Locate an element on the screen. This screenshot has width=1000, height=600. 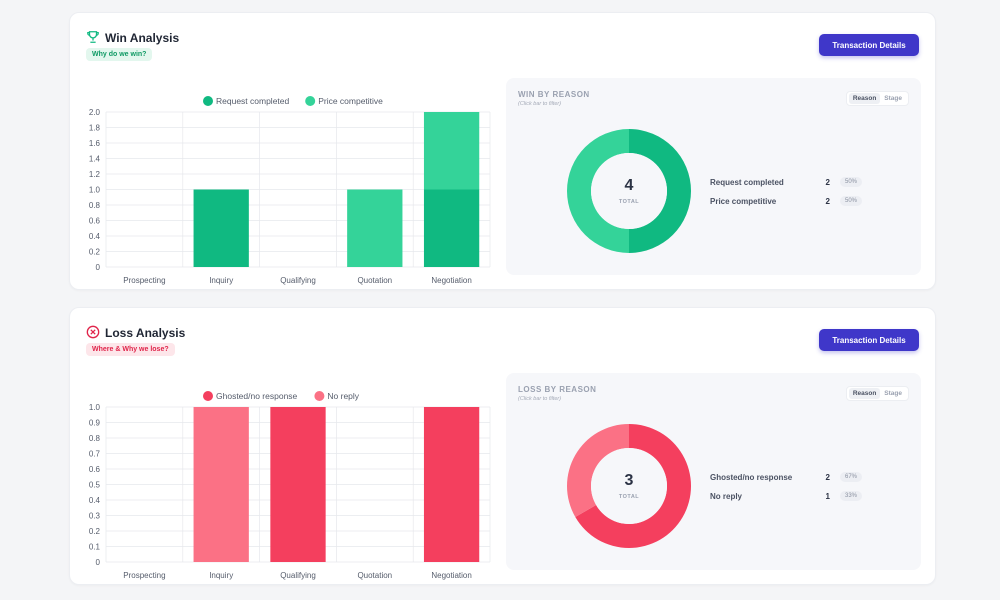
win-reason-label: Request completed is located at coordinates (747, 182).